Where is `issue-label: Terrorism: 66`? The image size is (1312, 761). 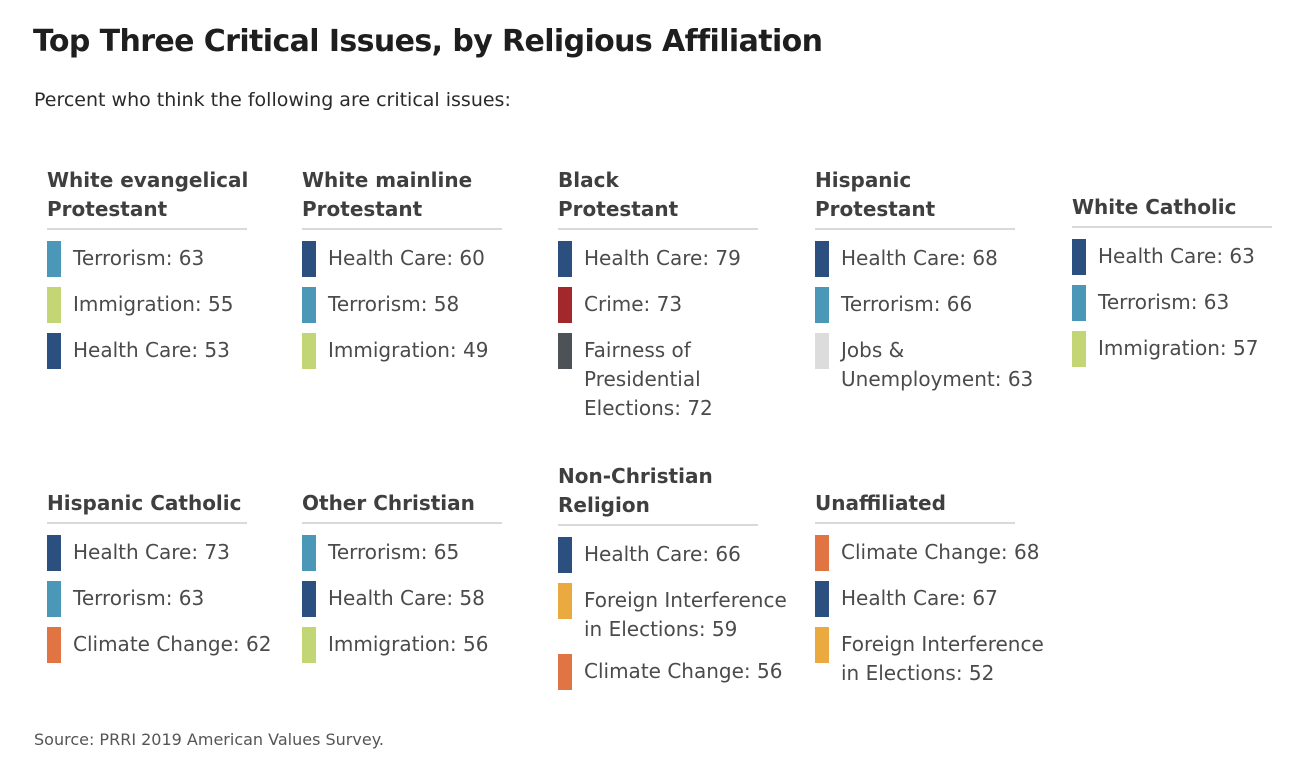 issue-label: Terrorism: 66 is located at coordinates (906, 303).